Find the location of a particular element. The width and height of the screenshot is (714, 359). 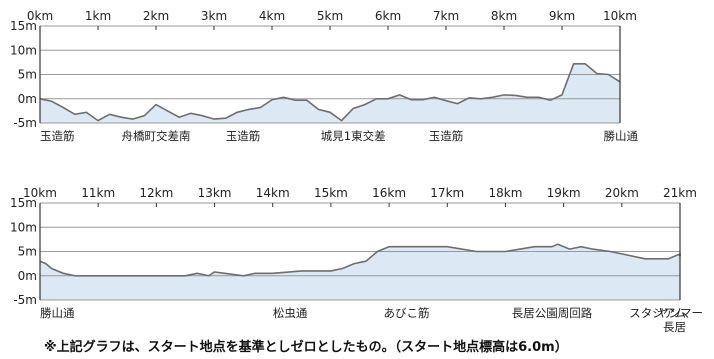

place-label: 舟橋町交差南 is located at coordinates (156, 136).